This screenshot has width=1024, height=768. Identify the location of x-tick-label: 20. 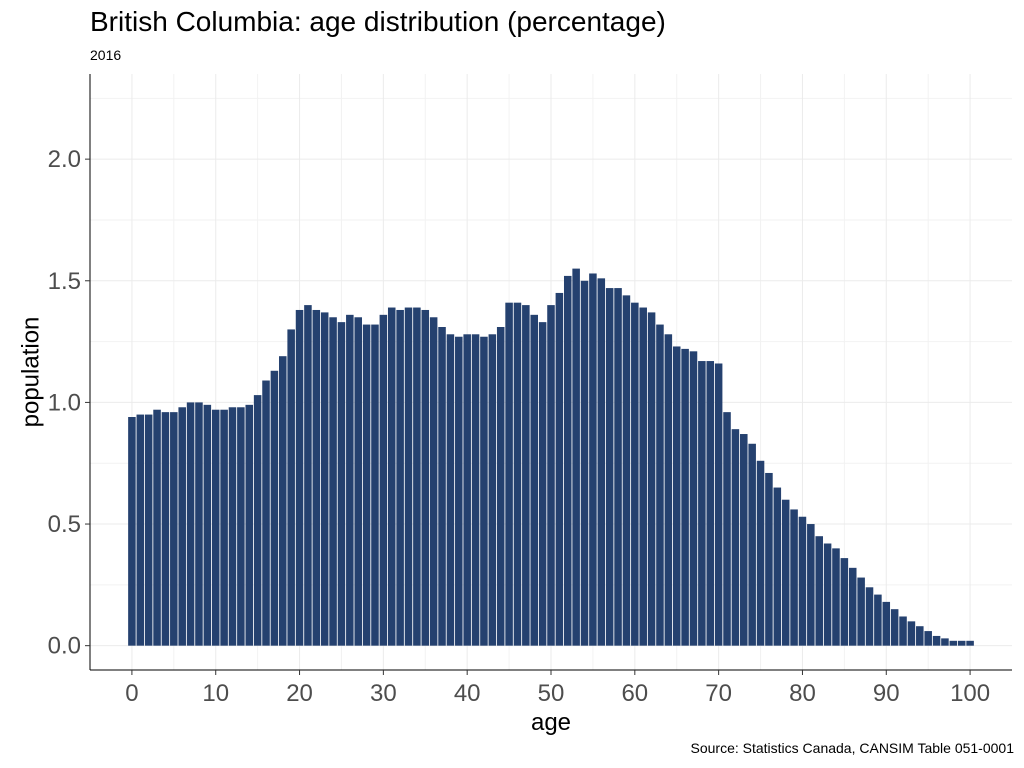
(299, 693).